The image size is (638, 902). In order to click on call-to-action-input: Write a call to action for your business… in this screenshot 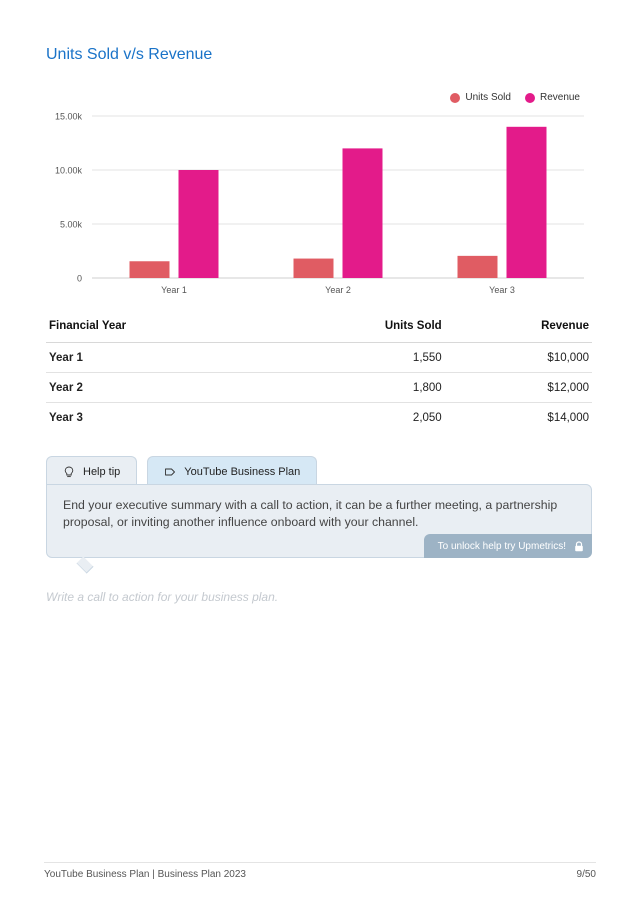, I will do `click(162, 597)`.